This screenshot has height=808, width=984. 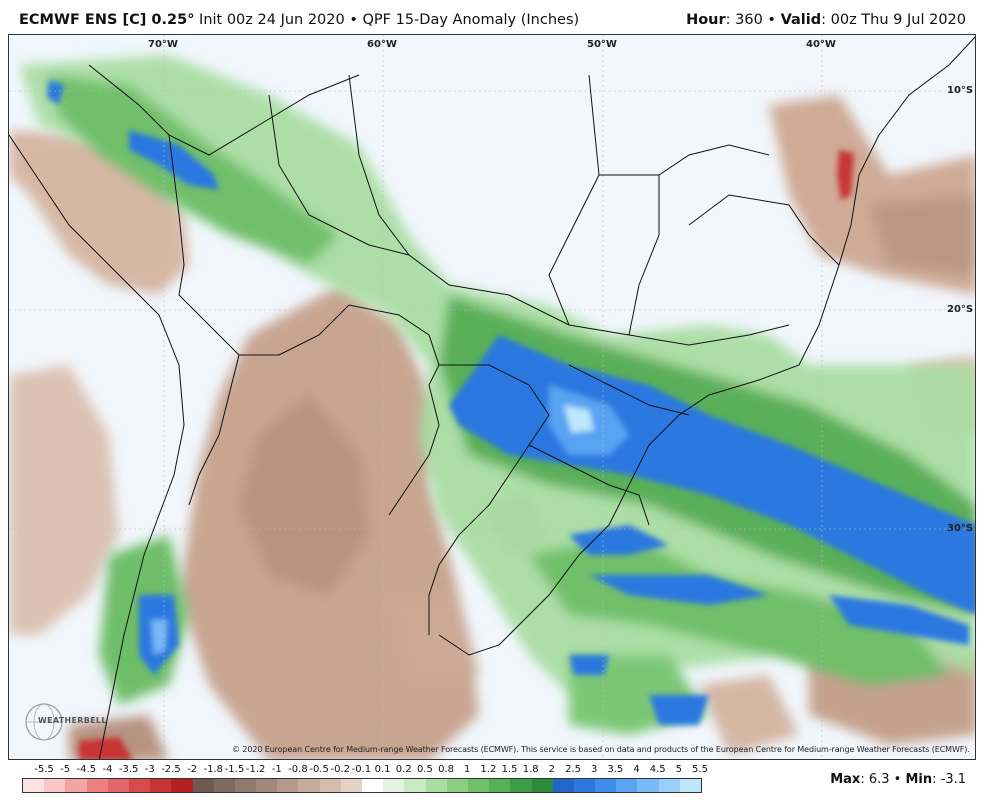 What do you see at coordinates (636, 769) in the screenshot?
I see `legend-tick: 4` at bounding box center [636, 769].